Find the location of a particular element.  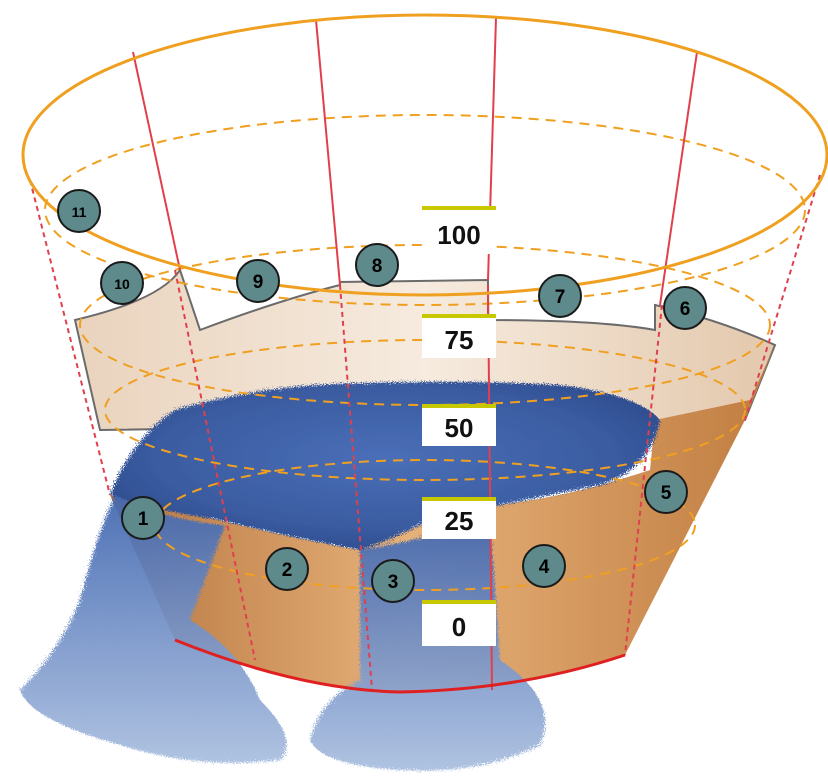

stave-number: 1 is located at coordinates (143, 519).